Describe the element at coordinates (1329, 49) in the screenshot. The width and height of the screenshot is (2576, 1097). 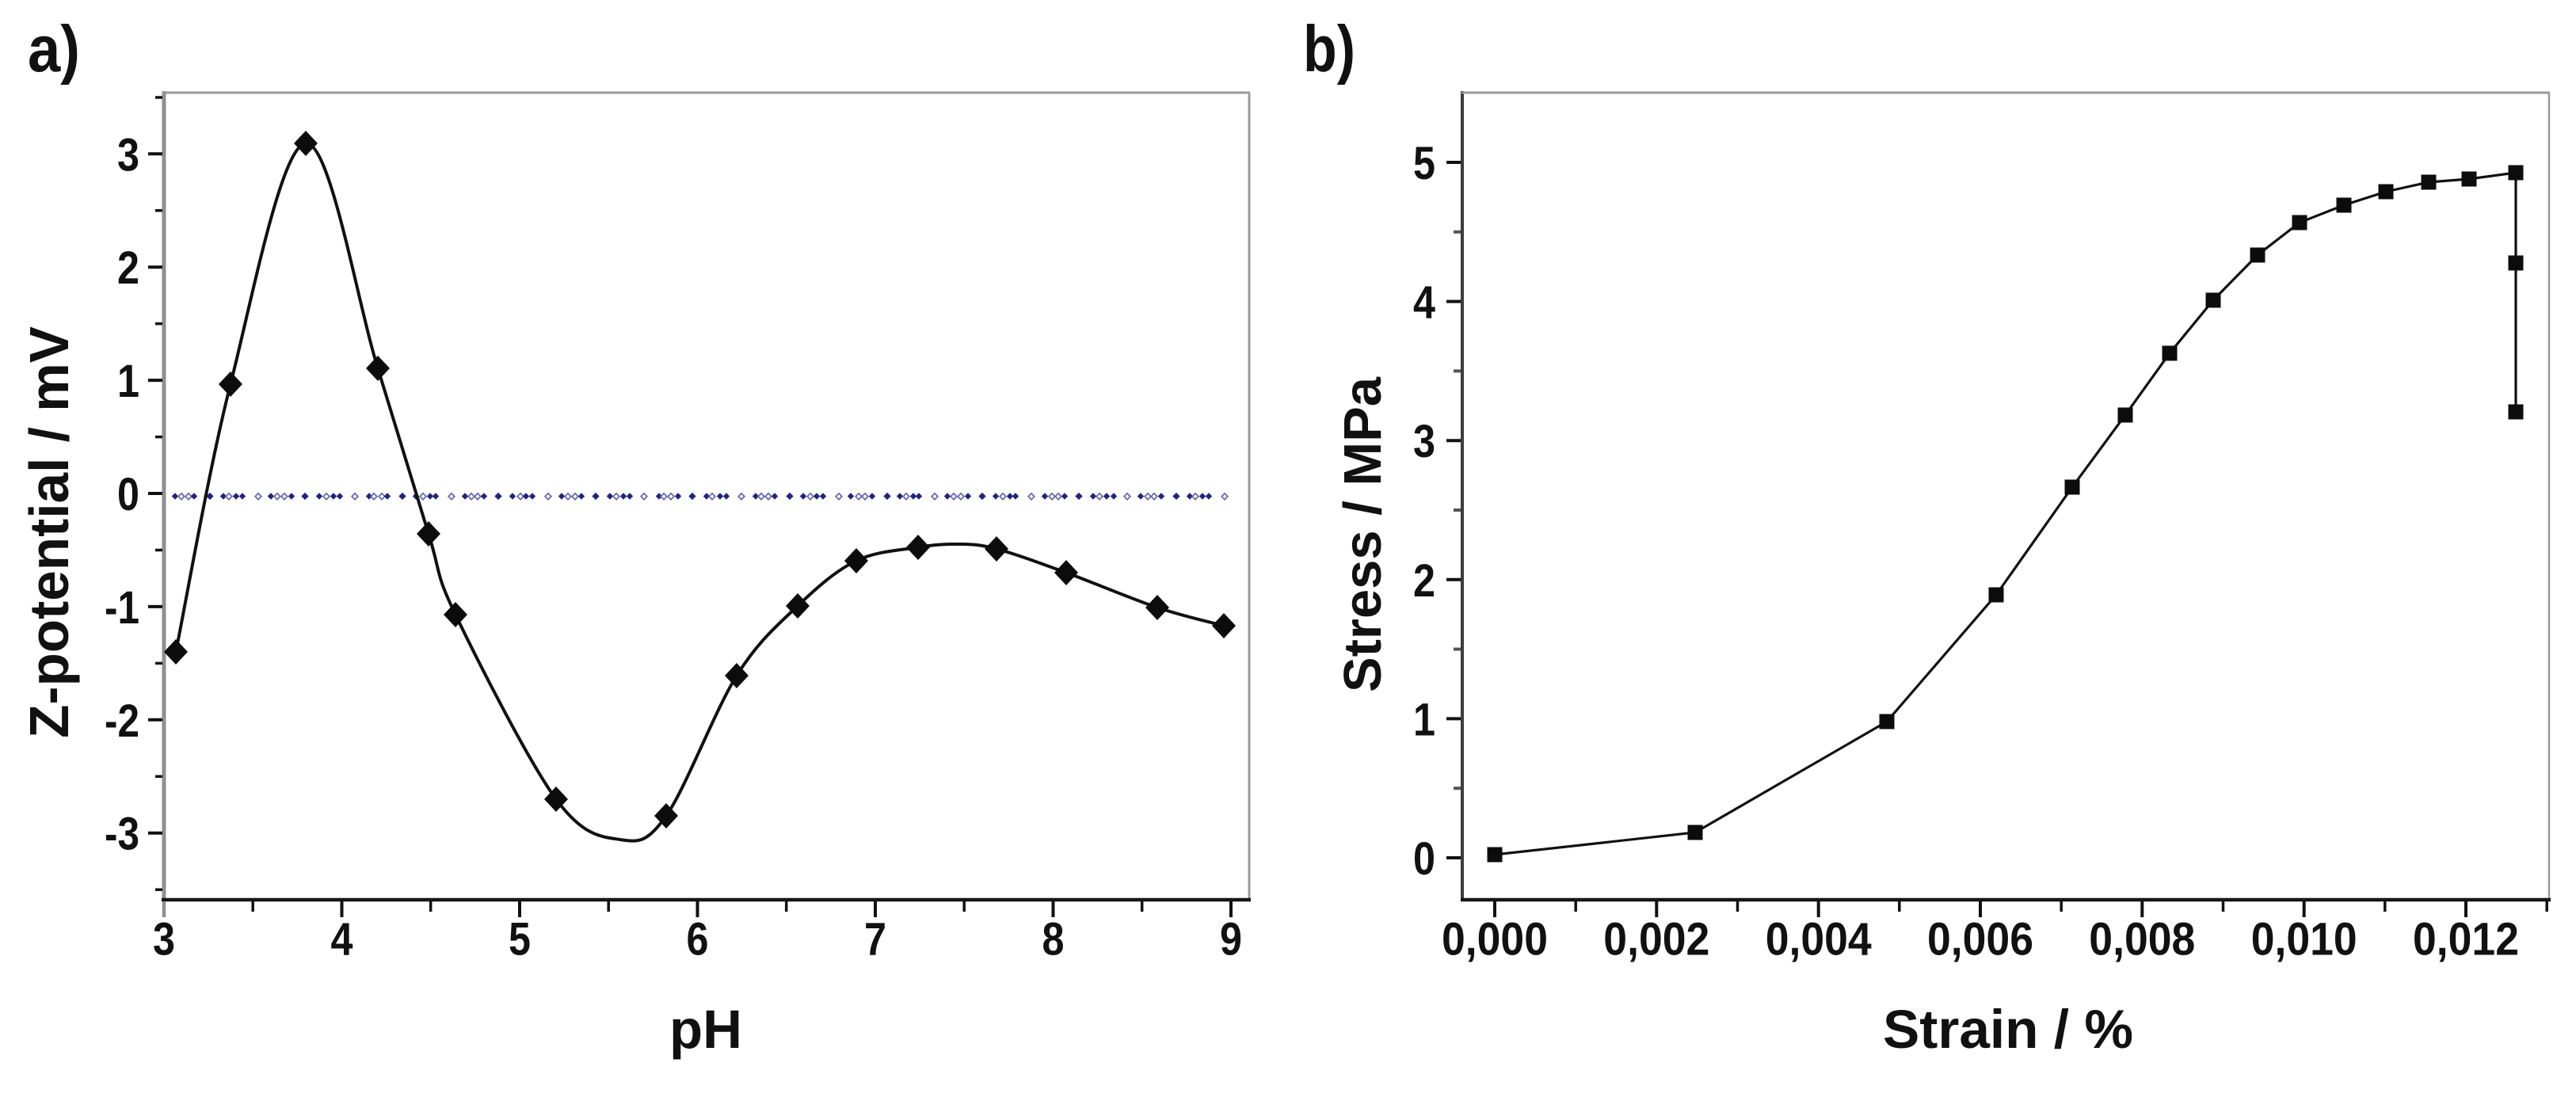
I see `svg-text: b)` at that location.